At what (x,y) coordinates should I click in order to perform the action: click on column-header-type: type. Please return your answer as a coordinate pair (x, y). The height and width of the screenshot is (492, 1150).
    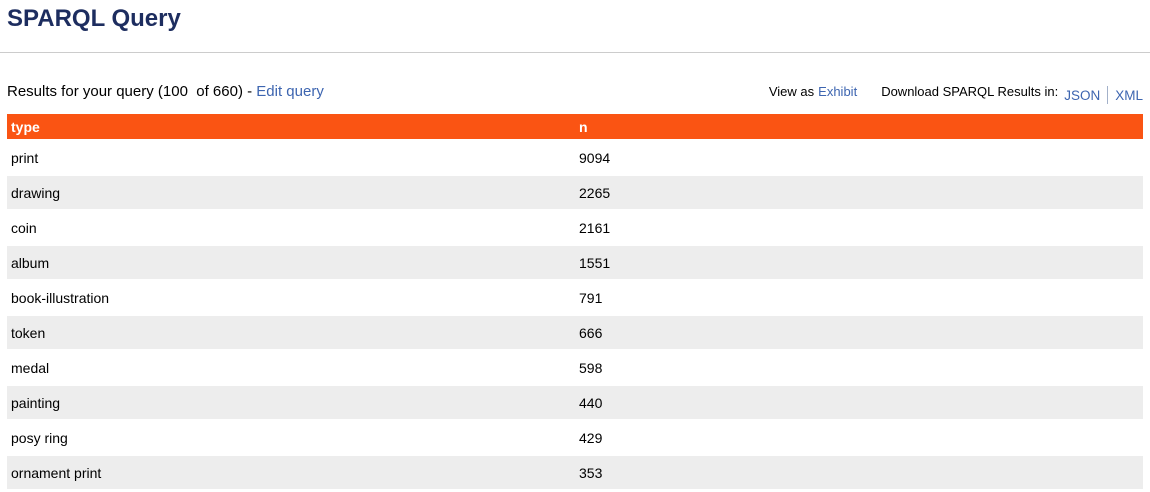
    Looking at the image, I should click on (291, 126).